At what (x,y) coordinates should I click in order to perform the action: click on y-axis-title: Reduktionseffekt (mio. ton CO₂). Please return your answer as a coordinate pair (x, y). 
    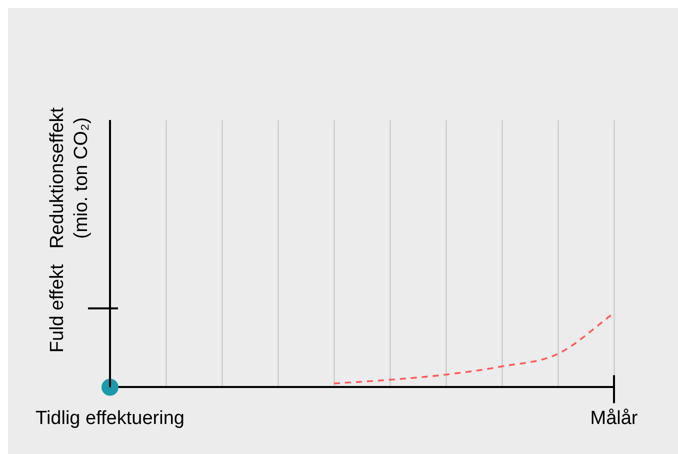
    Looking at the image, I should click on (69, 177).